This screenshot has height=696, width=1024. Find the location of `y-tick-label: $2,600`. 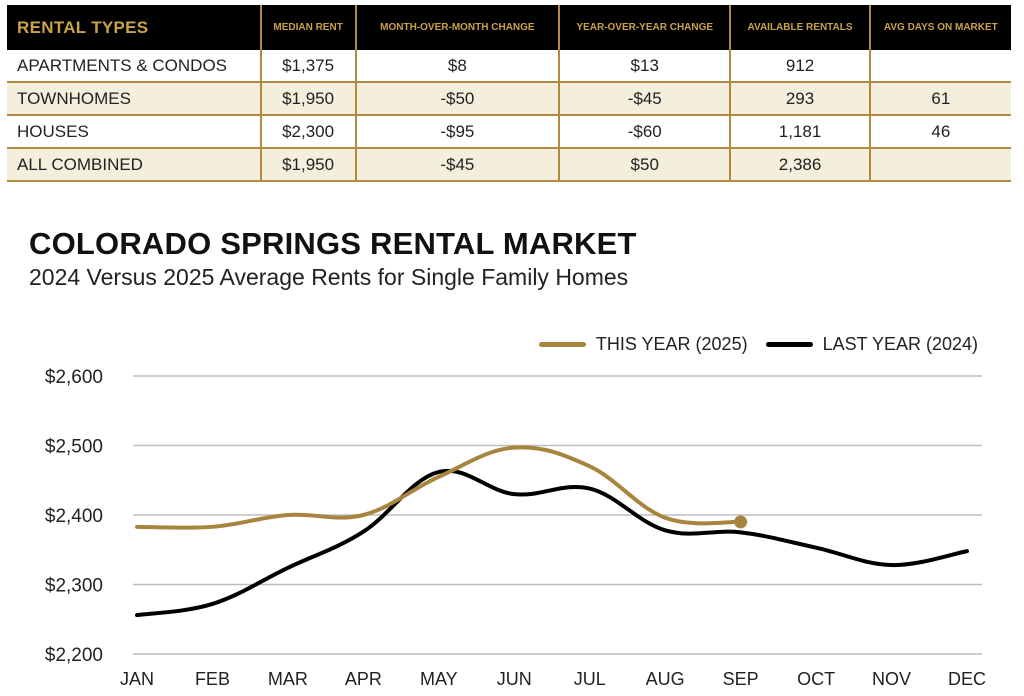

y-tick-label: $2,600 is located at coordinates (74, 377).